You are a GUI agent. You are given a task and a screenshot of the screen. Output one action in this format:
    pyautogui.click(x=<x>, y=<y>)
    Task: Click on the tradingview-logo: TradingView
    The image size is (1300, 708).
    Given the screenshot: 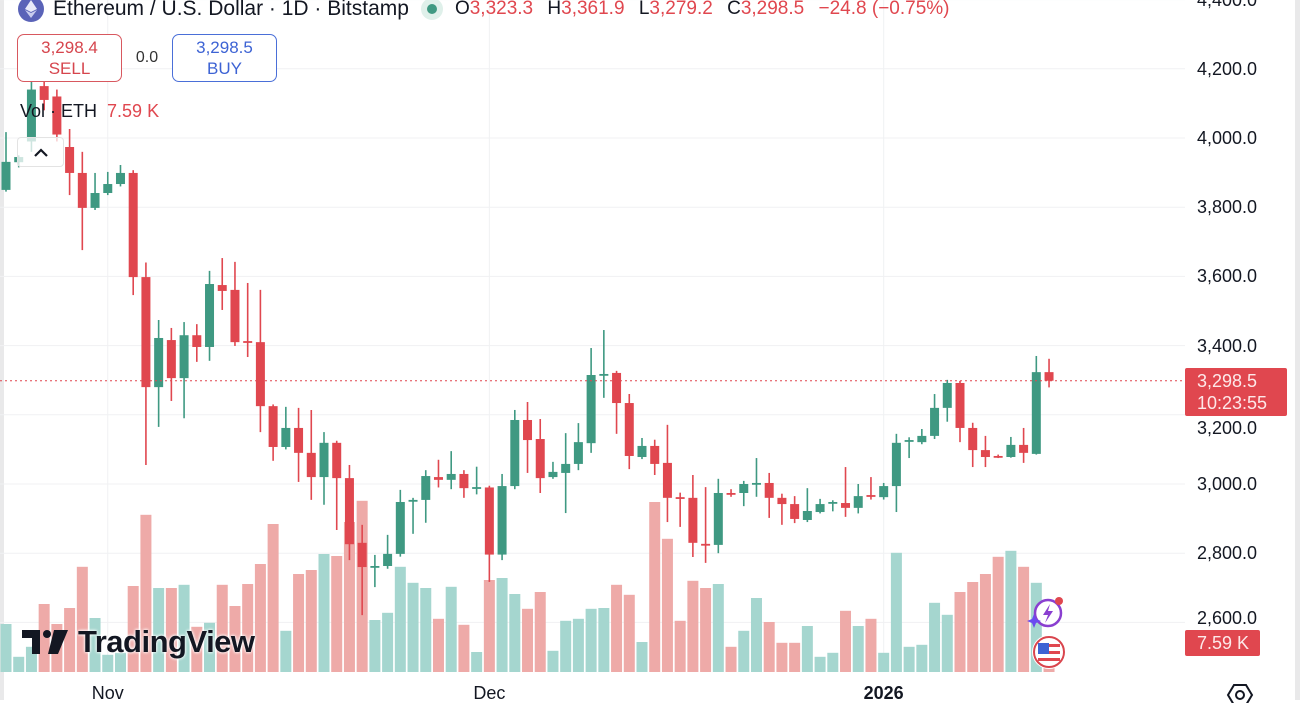 What is the action you would take?
    pyautogui.click(x=138, y=642)
    